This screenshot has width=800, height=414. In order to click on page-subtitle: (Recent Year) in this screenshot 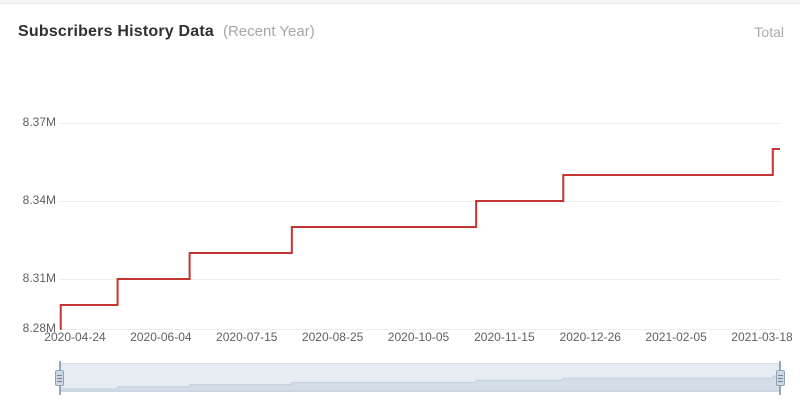, I will do `click(268, 31)`.